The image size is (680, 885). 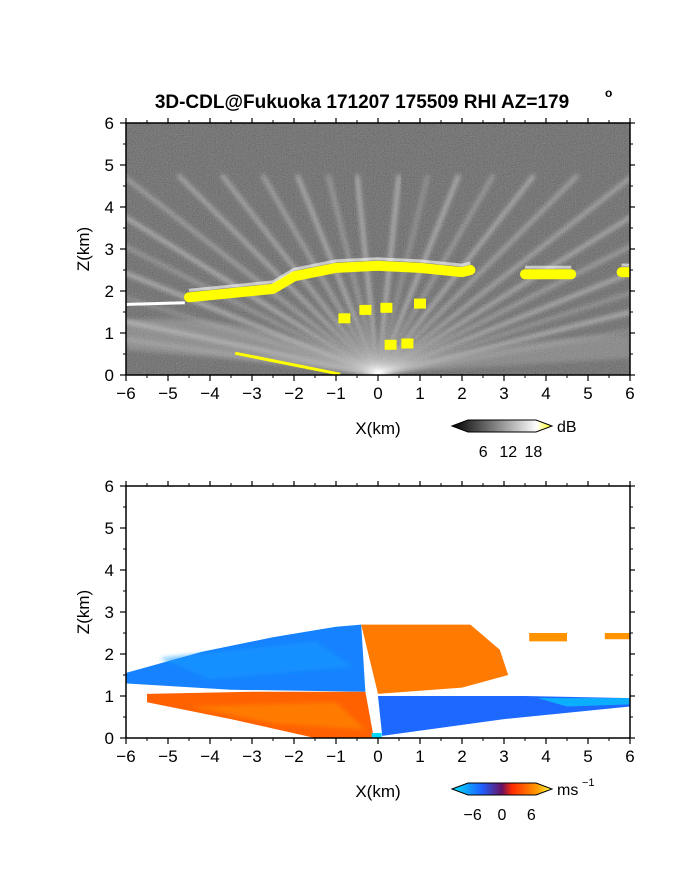 I want to click on top-colorbar-tick-label: 12, so click(x=508, y=452).